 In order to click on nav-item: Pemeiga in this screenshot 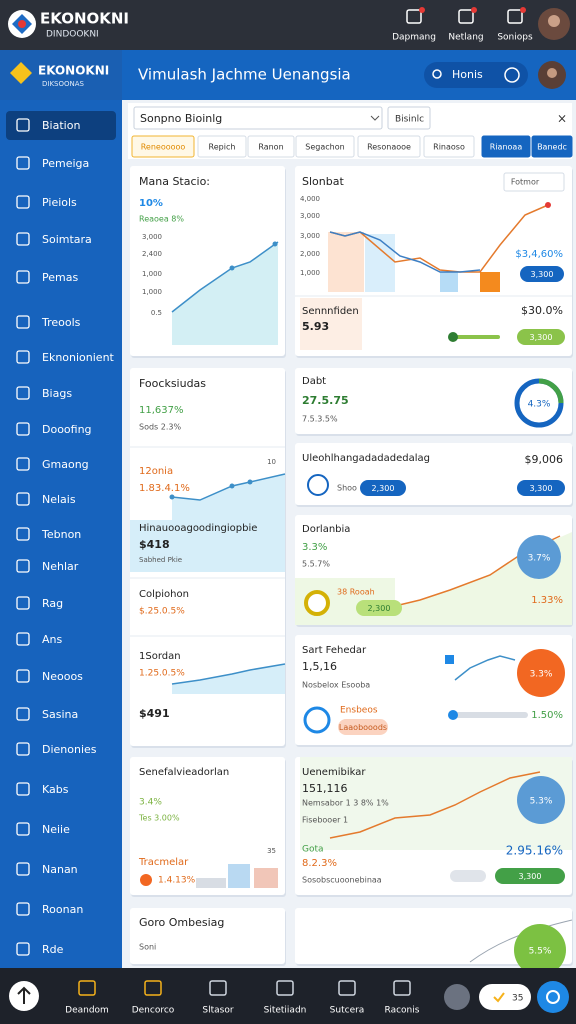, I will do `click(65, 163)`.